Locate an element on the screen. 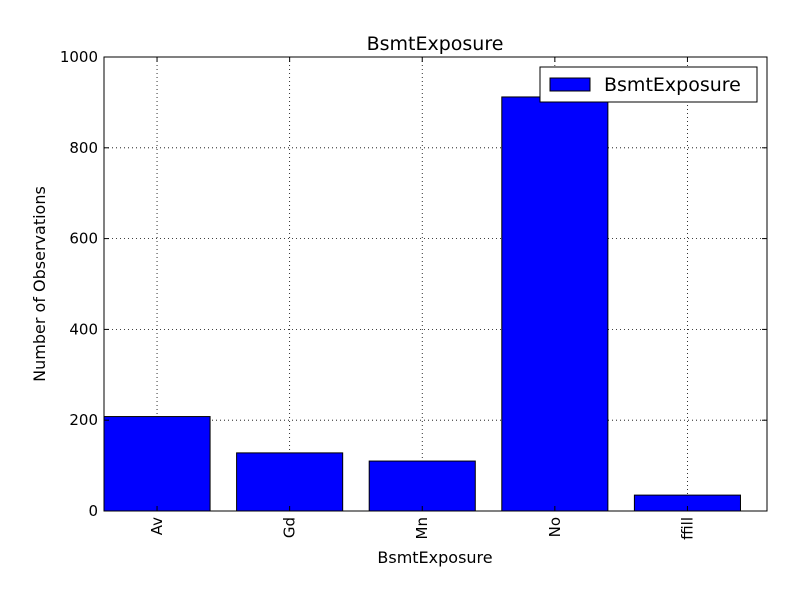 Image resolution: width=800 pixels, height=600 pixels. legend-swatch is located at coordinates (570, 84).